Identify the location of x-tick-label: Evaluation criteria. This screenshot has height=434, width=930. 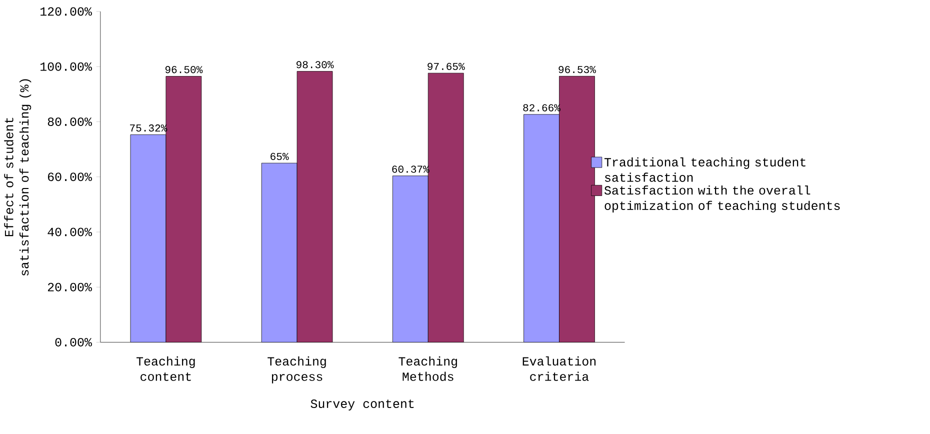
(559, 368).